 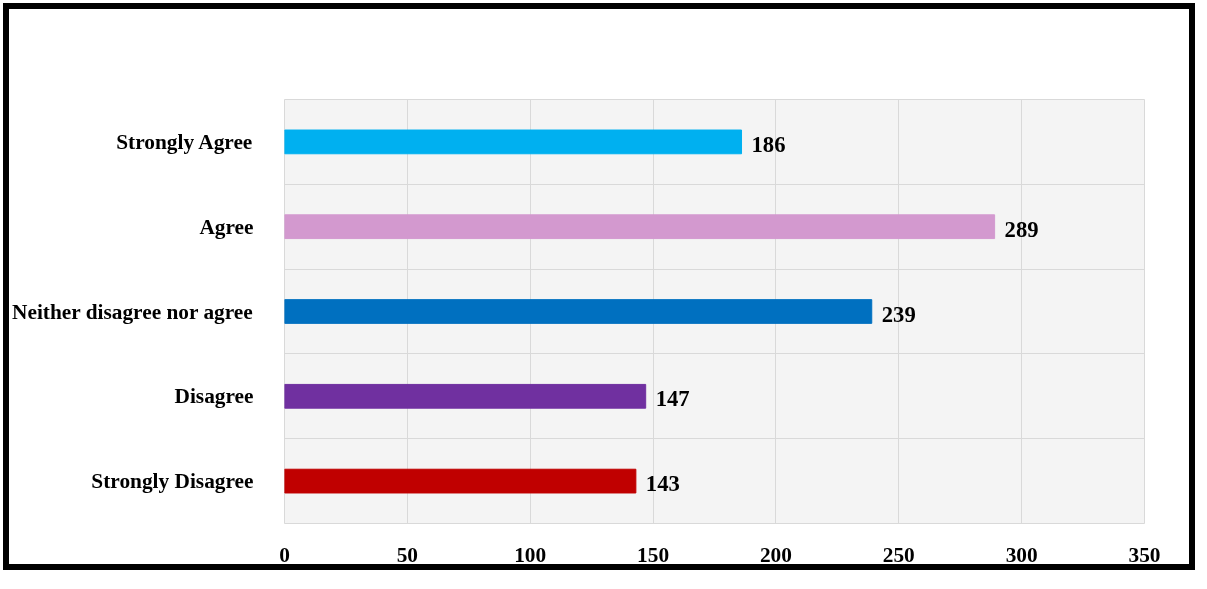 What do you see at coordinates (407, 554) in the screenshot?
I see `x-tick-label: 50` at bounding box center [407, 554].